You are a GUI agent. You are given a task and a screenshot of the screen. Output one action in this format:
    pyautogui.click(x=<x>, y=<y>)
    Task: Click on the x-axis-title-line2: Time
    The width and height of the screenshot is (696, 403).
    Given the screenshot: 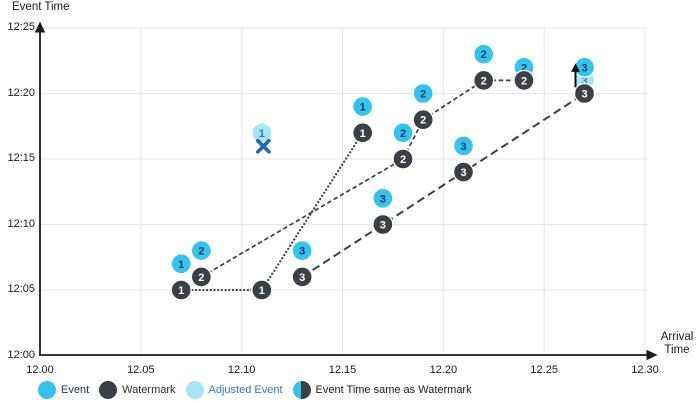 What is the action you would take?
    pyautogui.click(x=677, y=350)
    